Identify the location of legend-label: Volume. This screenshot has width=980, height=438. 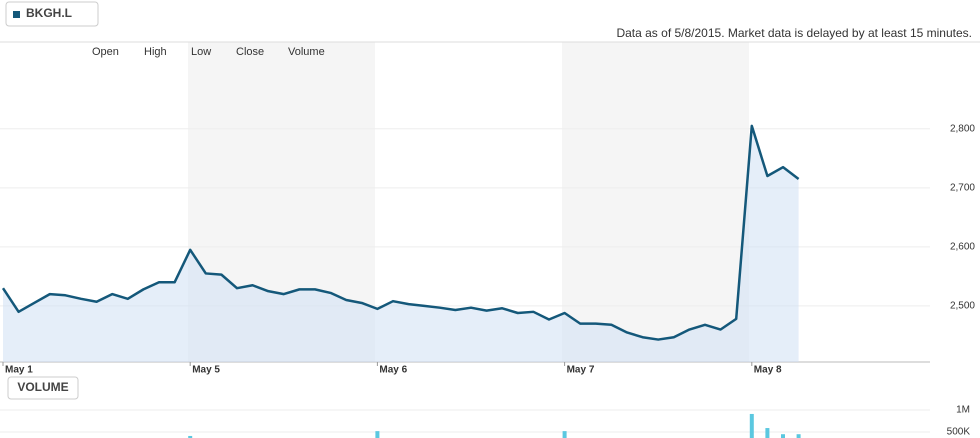
(306, 52).